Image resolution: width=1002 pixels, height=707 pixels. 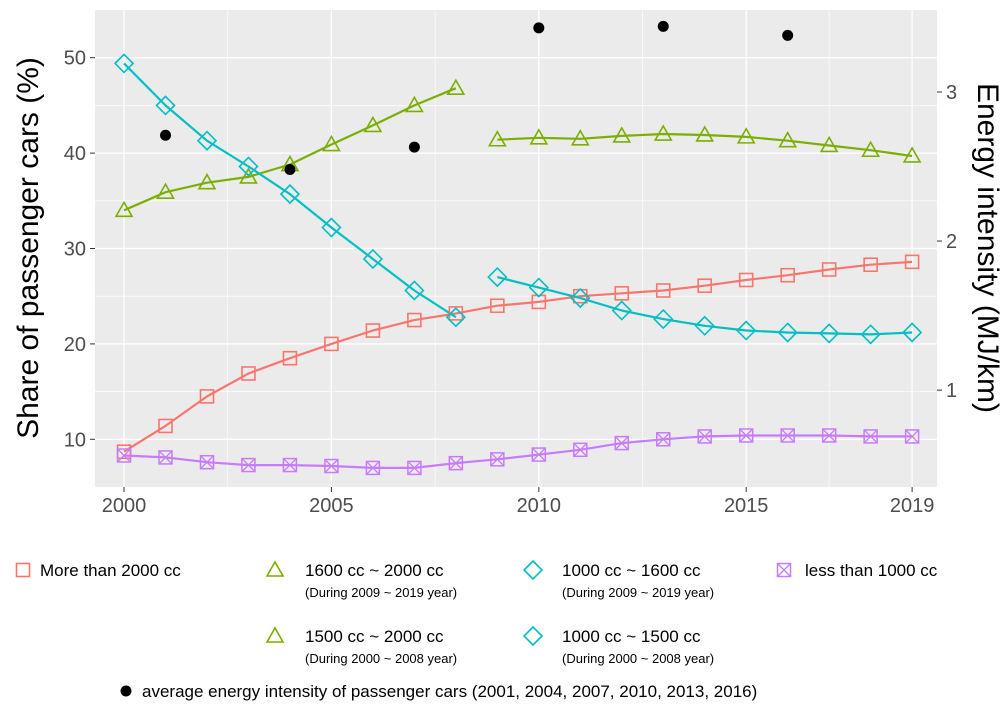 I want to click on legend-sublabel-2: (During 2009 ~ 2019 year), so click(x=638, y=592).